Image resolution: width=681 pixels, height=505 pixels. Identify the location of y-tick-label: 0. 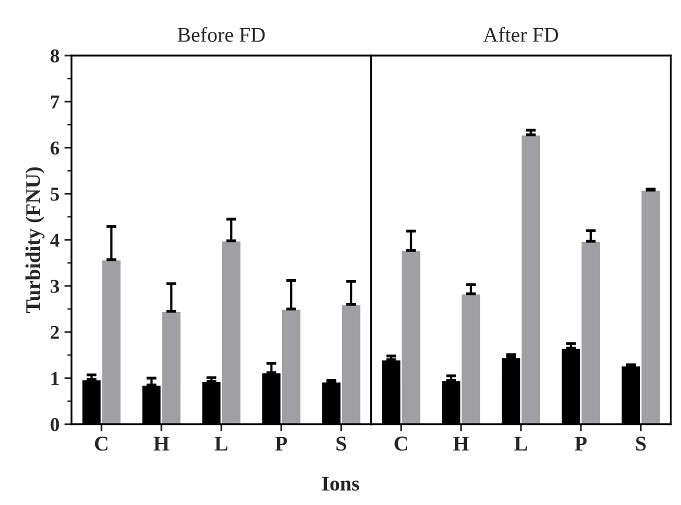
(54, 425).